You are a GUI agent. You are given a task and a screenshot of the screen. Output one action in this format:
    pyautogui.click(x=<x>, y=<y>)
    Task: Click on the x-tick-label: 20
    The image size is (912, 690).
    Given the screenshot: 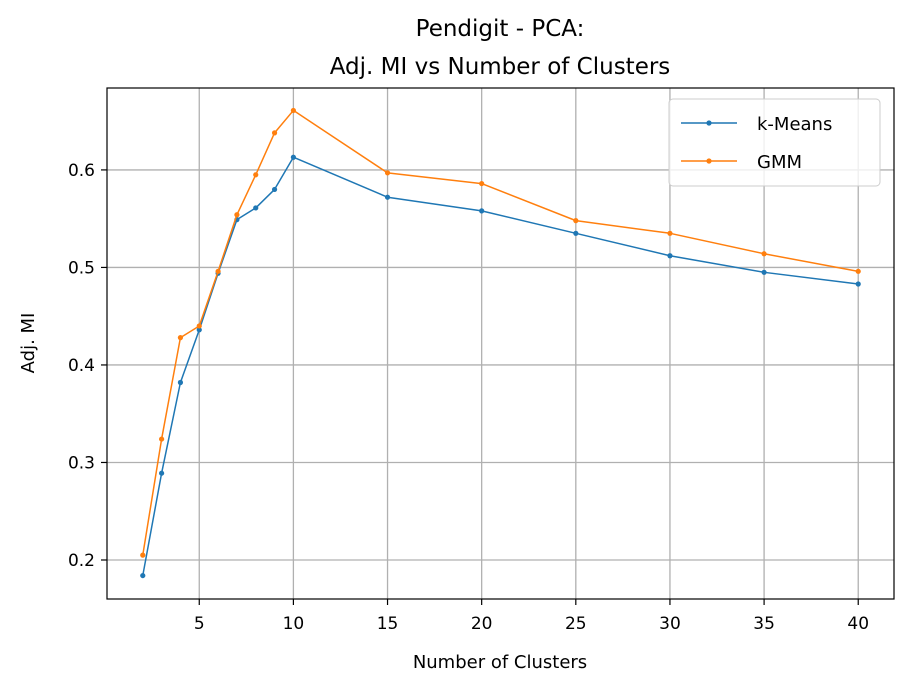 What is the action you would take?
    pyautogui.click(x=482, y=624)
    